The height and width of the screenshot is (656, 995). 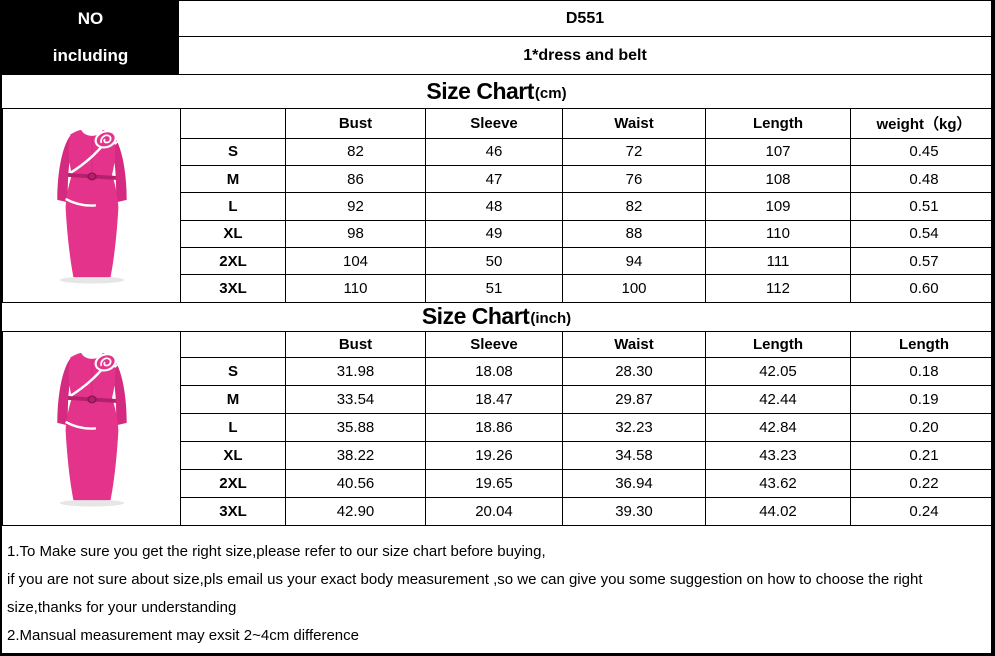 What do you see at coordinates (494, 261) in the screenshot?
I see `cell-sleeve: 50` at bounding box center [494, 261].